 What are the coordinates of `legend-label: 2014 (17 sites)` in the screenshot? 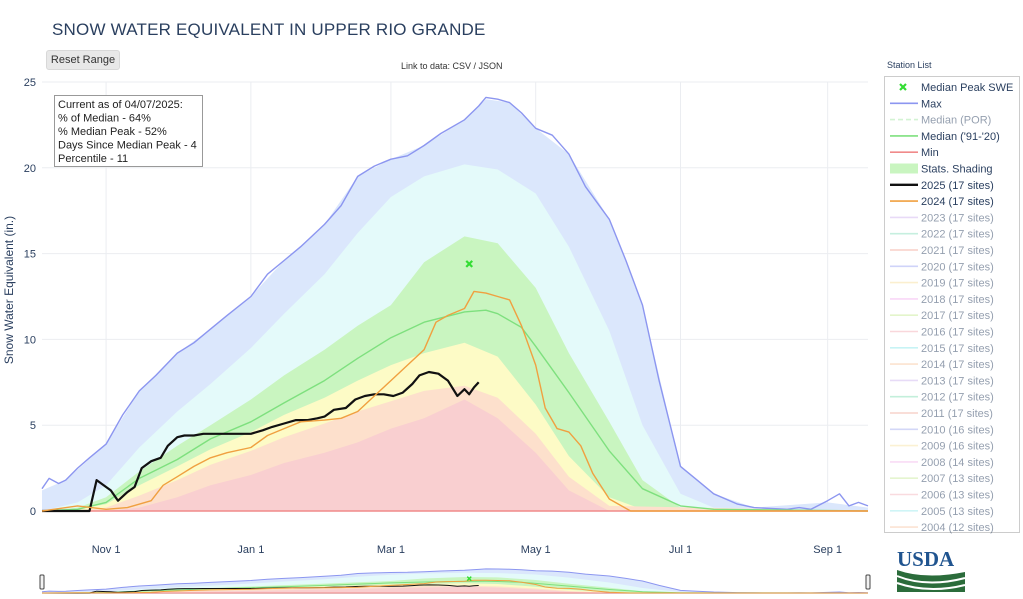 It's located at (957, 365).